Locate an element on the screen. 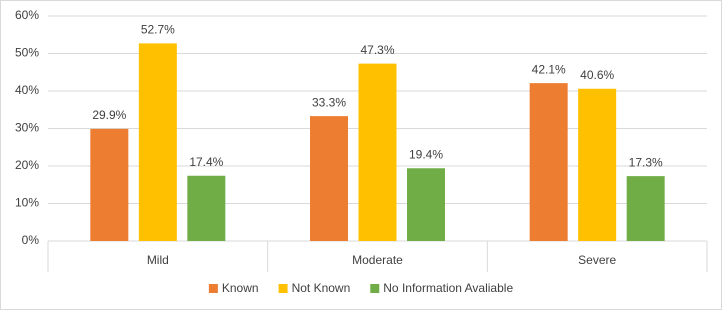 The height and width of the screenshot is (310, 722). y-tick-label: 60% is located at coordinates (27, 15).